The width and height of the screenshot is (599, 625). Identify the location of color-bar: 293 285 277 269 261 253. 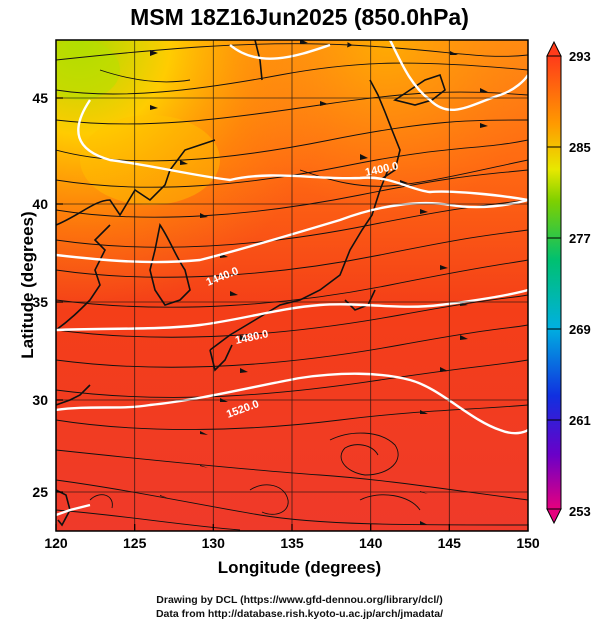
(568, 282).